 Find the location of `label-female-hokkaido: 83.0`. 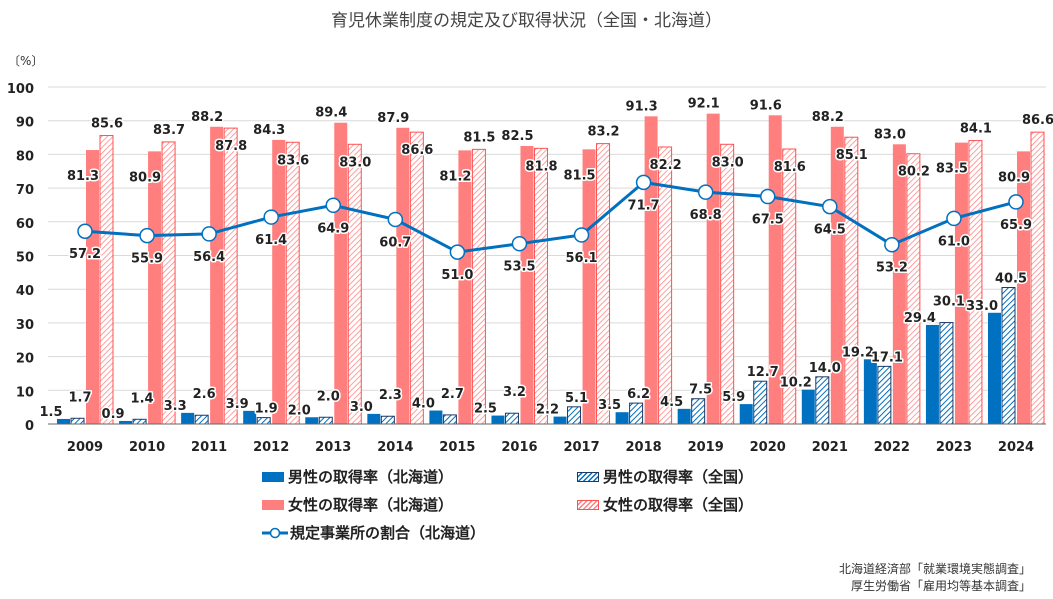

label-female-hokkaido: 83.0 is located at coordinates (890, 134).